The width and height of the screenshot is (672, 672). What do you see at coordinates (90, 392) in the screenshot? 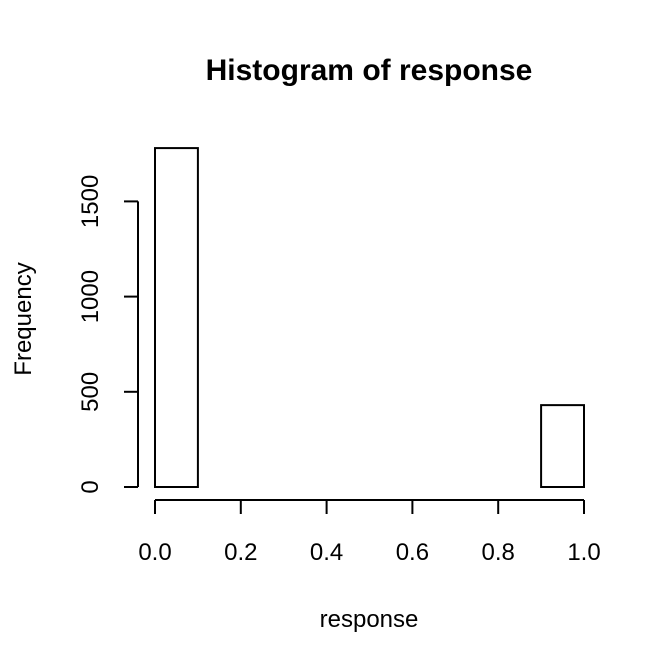
I see `y-tick-label-1: 500` at bounding box center [90, 392].